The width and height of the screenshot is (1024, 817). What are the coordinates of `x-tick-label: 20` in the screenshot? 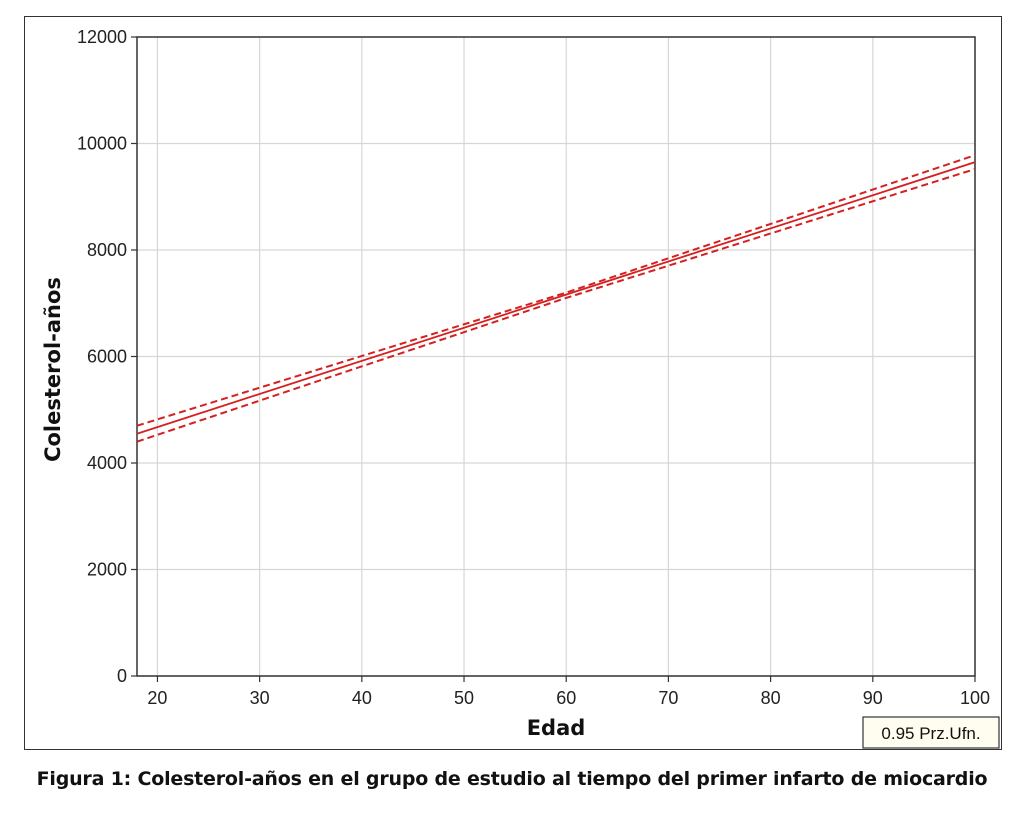 It's located at (157, 698).